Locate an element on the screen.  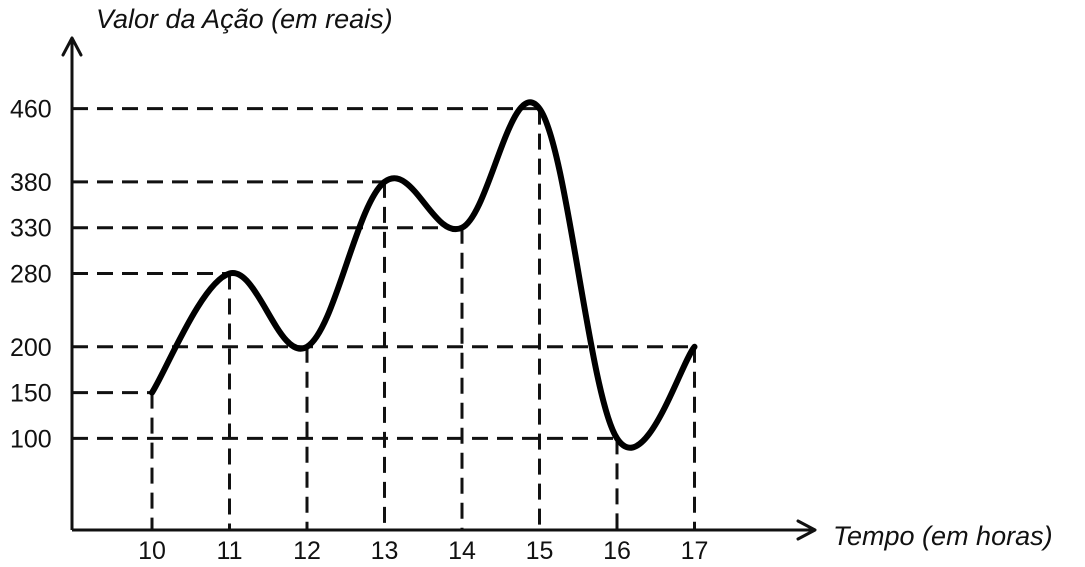
y-axis-arrow-icon is located at coordinates (72, 46).